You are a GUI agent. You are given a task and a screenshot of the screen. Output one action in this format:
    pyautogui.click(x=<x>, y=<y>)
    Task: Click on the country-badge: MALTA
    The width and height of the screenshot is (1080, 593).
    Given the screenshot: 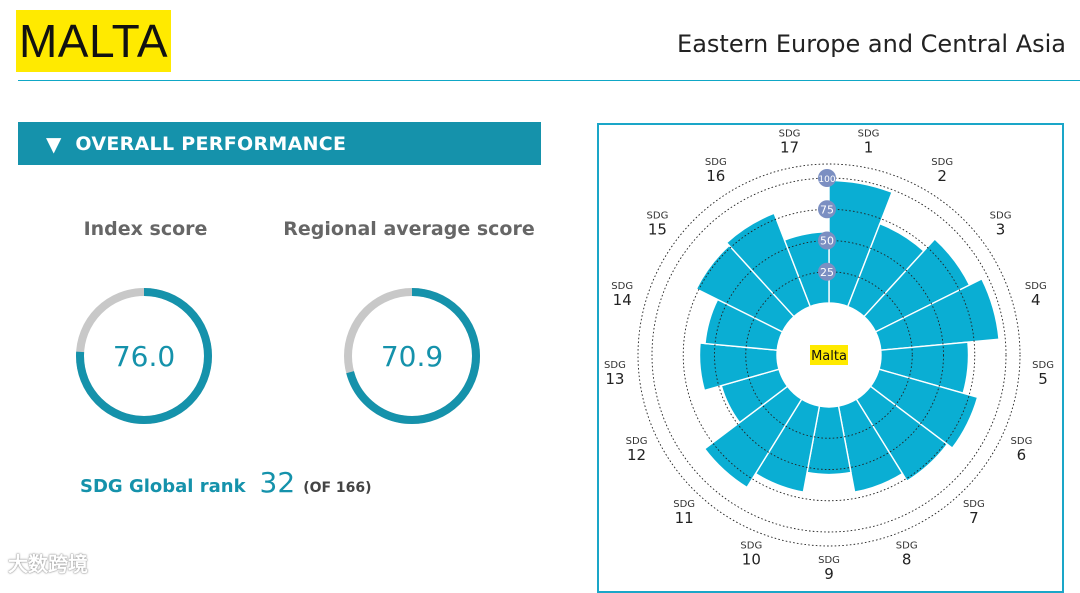 What is the action you would take?
    pyautogui.click(x=93, y=41)
    